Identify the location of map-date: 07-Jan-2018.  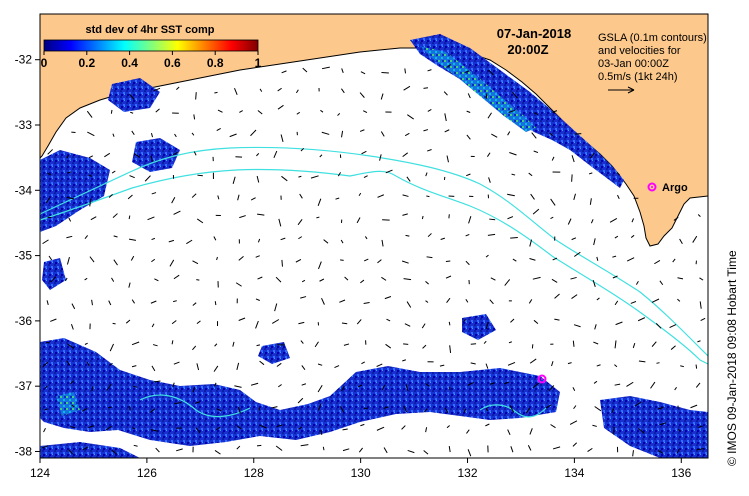
(534, 33).